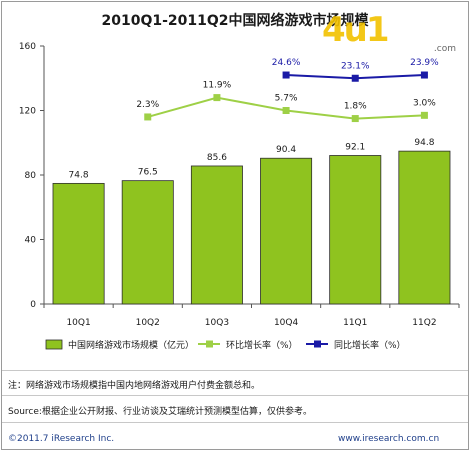 This screenshot has height=451, width=470. I want to click on legend-label: 环比增长率（%）, so click(262, 345).